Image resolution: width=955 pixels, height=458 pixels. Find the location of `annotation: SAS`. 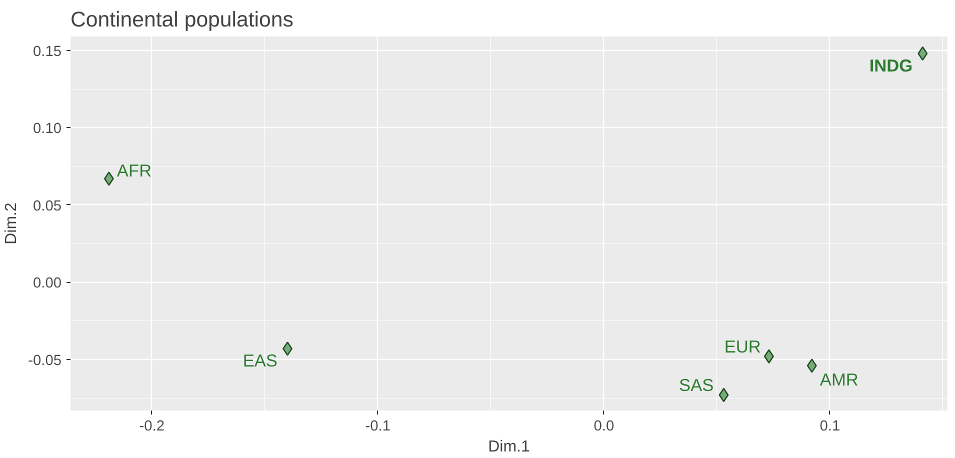

annotation: SAS is located at coordinates (696, 385).